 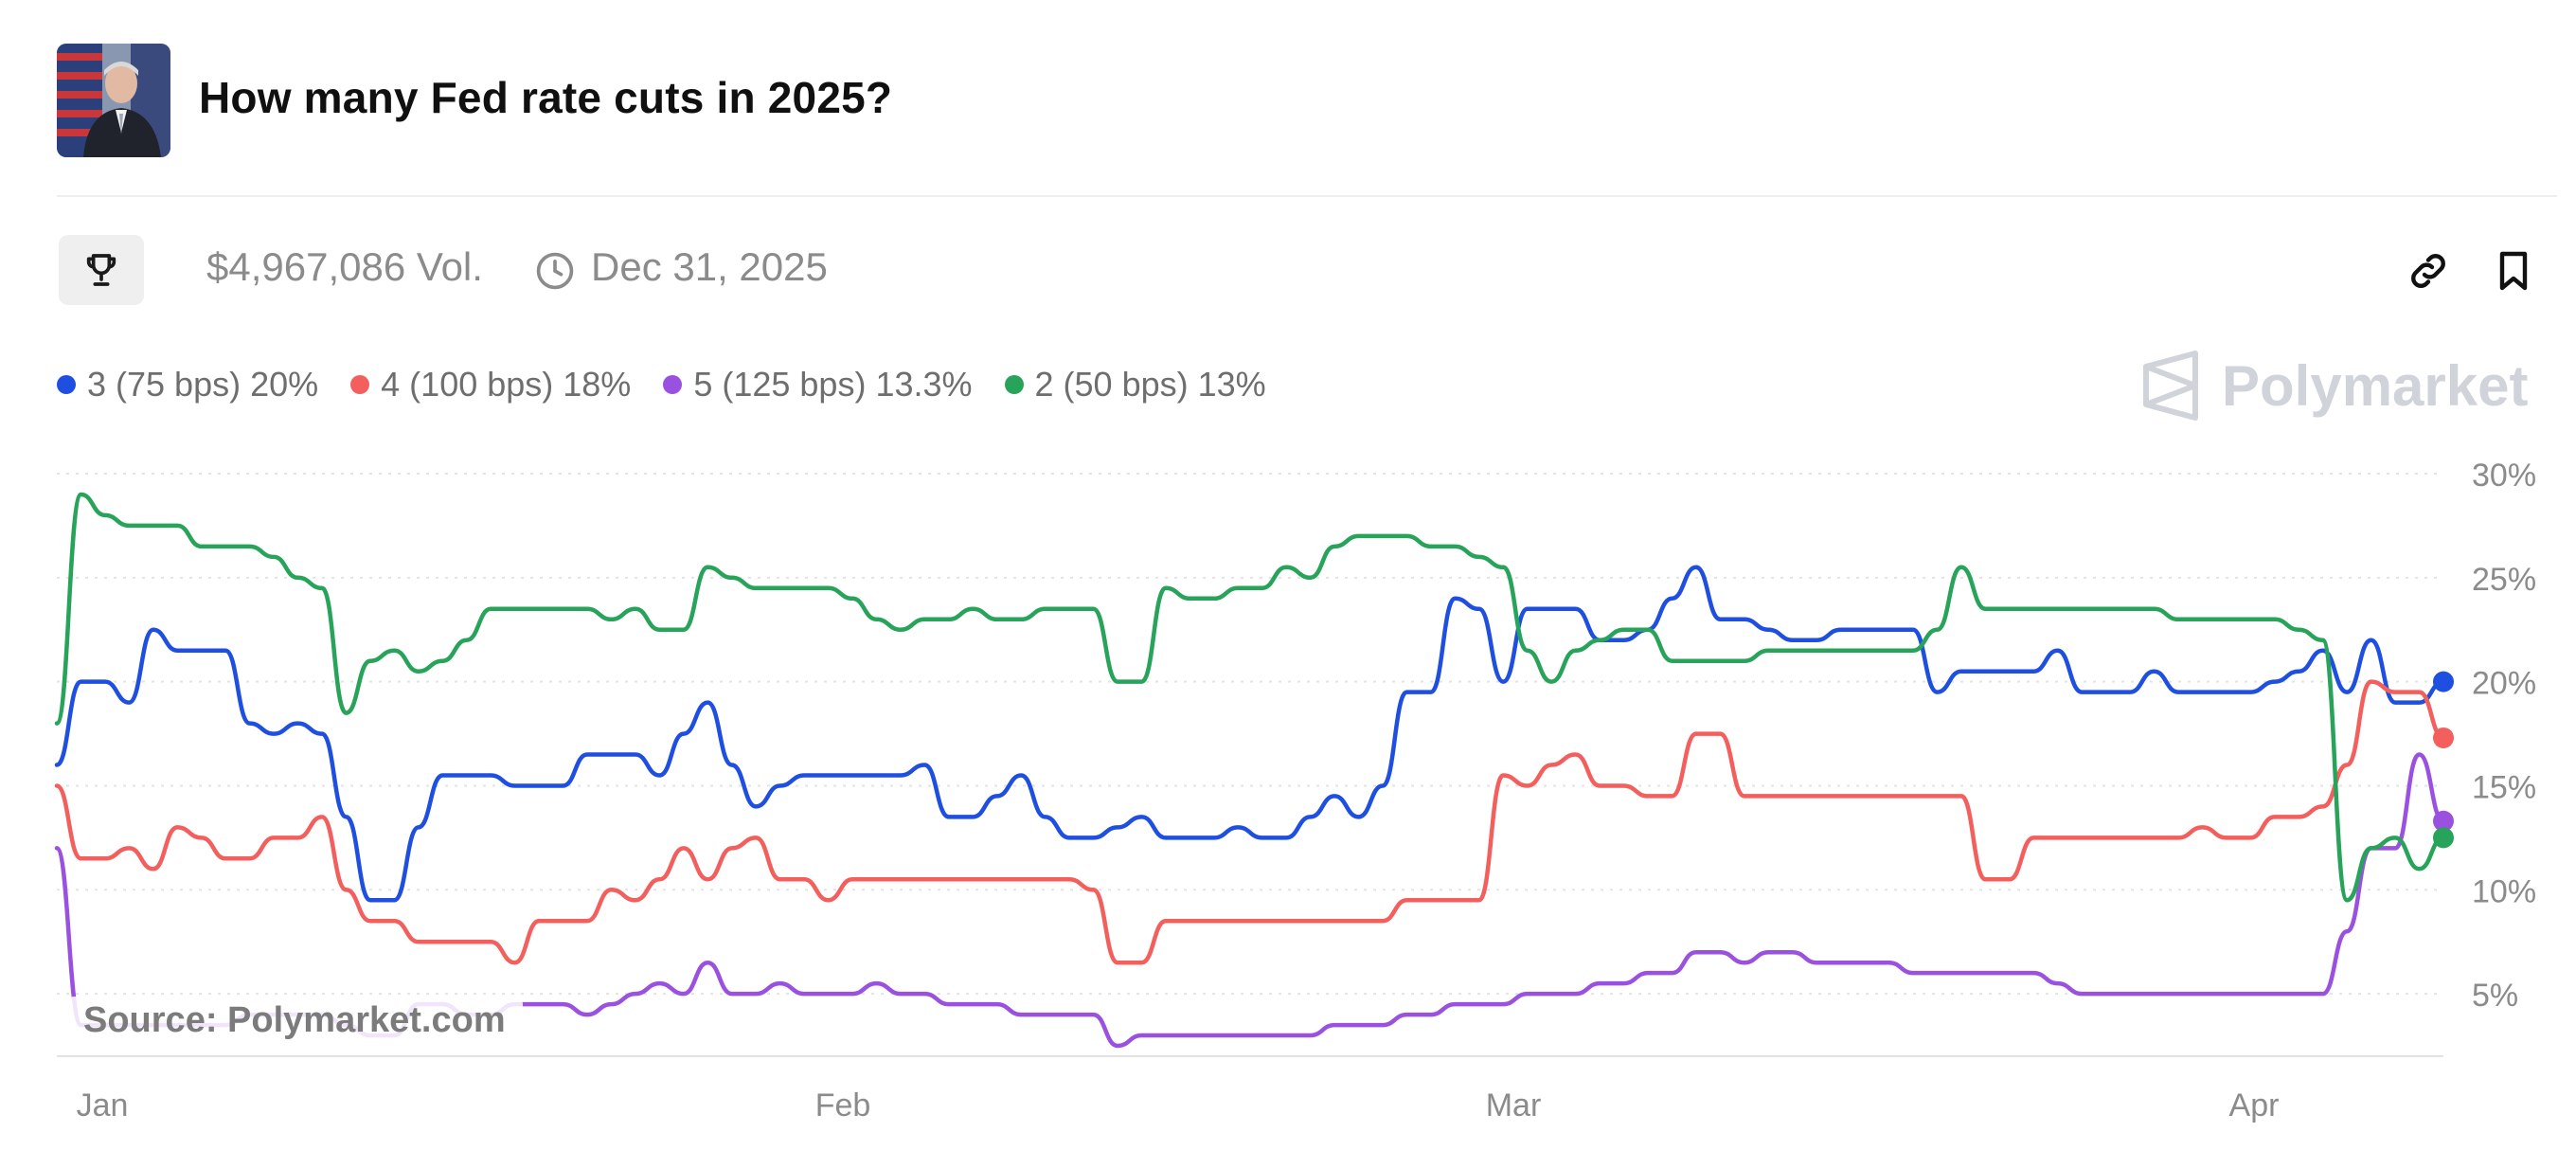 I want to click on legend-item-5-cuts: 5 (125 bps) 13.3%, so click(x=818, y=385).